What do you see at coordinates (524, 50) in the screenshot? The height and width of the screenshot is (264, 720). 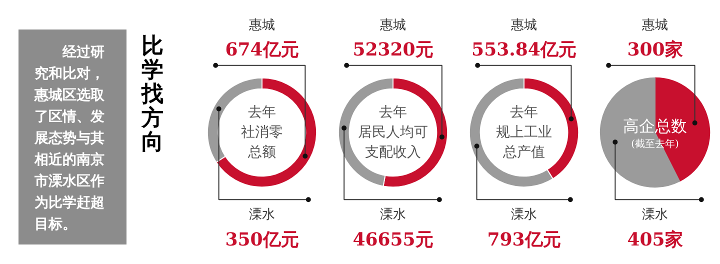 I see `data-label: 553.84亿元` at bounding box center [524, 50].